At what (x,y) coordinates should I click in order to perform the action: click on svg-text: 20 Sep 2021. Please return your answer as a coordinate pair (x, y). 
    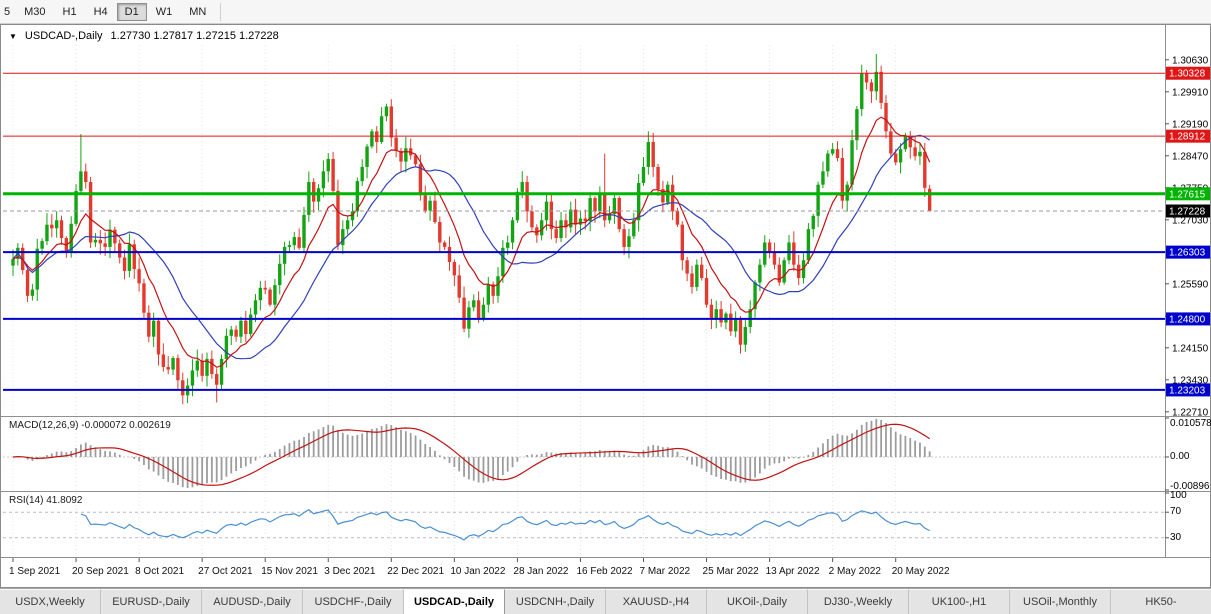
    Looking at the image, I should click on (100, 571).